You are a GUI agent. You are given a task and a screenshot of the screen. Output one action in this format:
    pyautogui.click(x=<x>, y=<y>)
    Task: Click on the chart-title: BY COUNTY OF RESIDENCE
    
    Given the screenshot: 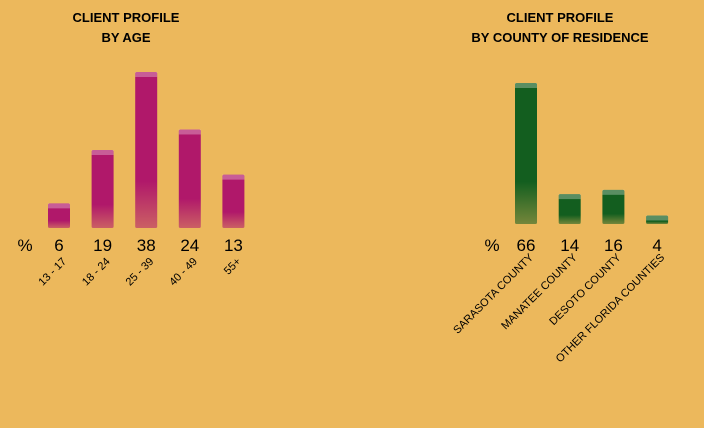 What is the action you would take?
    pyautogui.click(x=560, y=37)
    